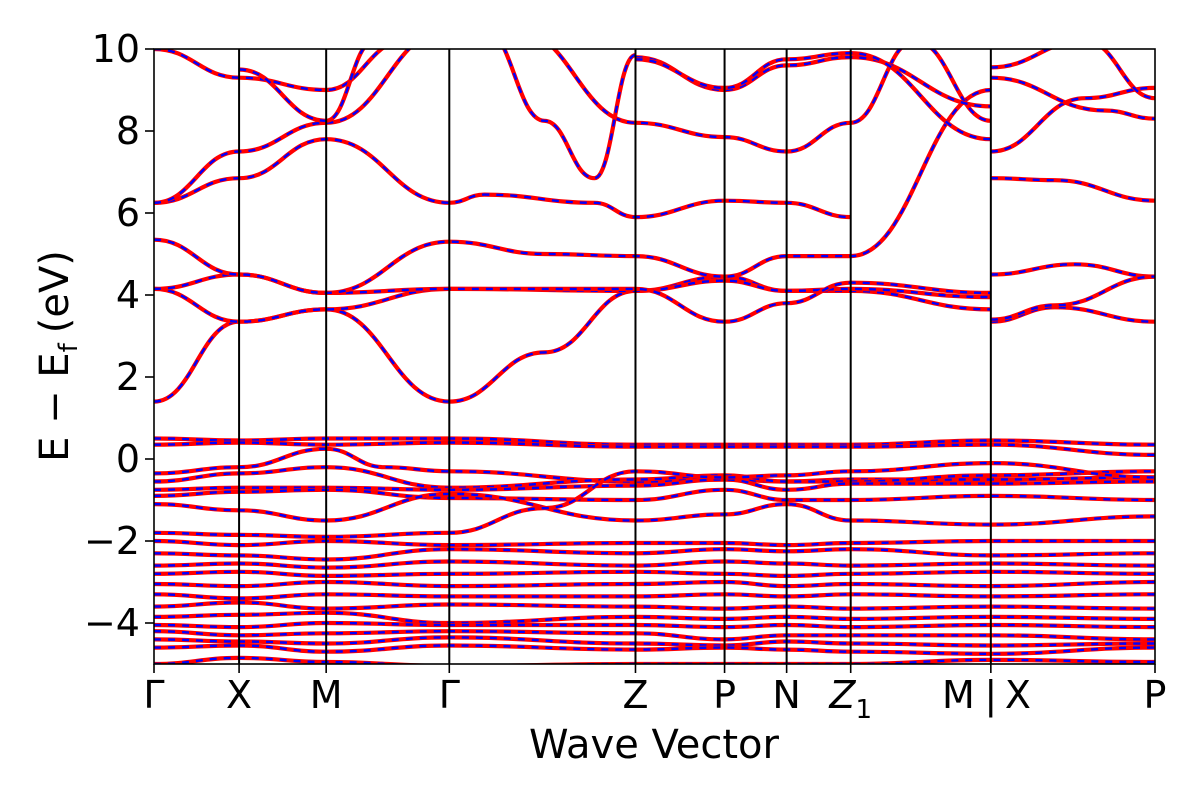 Image resolution: width=1200 pixels, height=800 pixels. Describe the element at coordinates (654, 694) in the screenshot. I see `x-axis-ticks: Γ X M Γ Z P N Z1 M X P|` at that location.